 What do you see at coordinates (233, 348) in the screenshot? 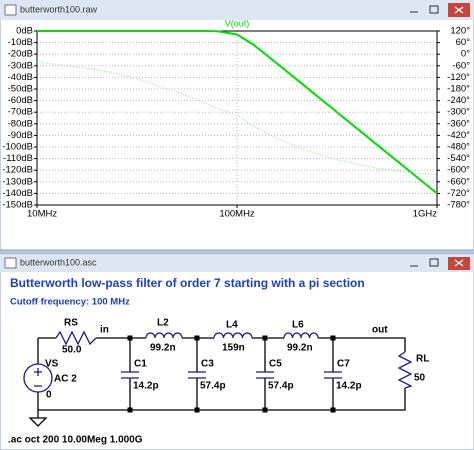
I see `component-value: 159n` at bounding box center [233, 348].